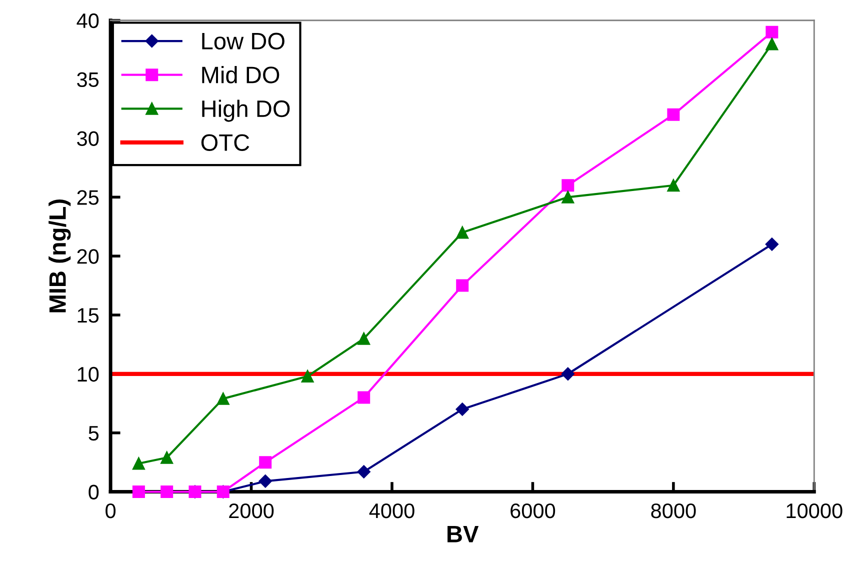 The height and width of the screenshot is (582, 857). I want to click on x-tick-label: 6000, so click(533, 510).